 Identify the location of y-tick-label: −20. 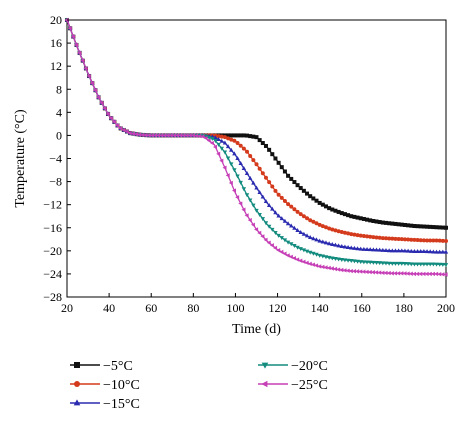
(52, 251).